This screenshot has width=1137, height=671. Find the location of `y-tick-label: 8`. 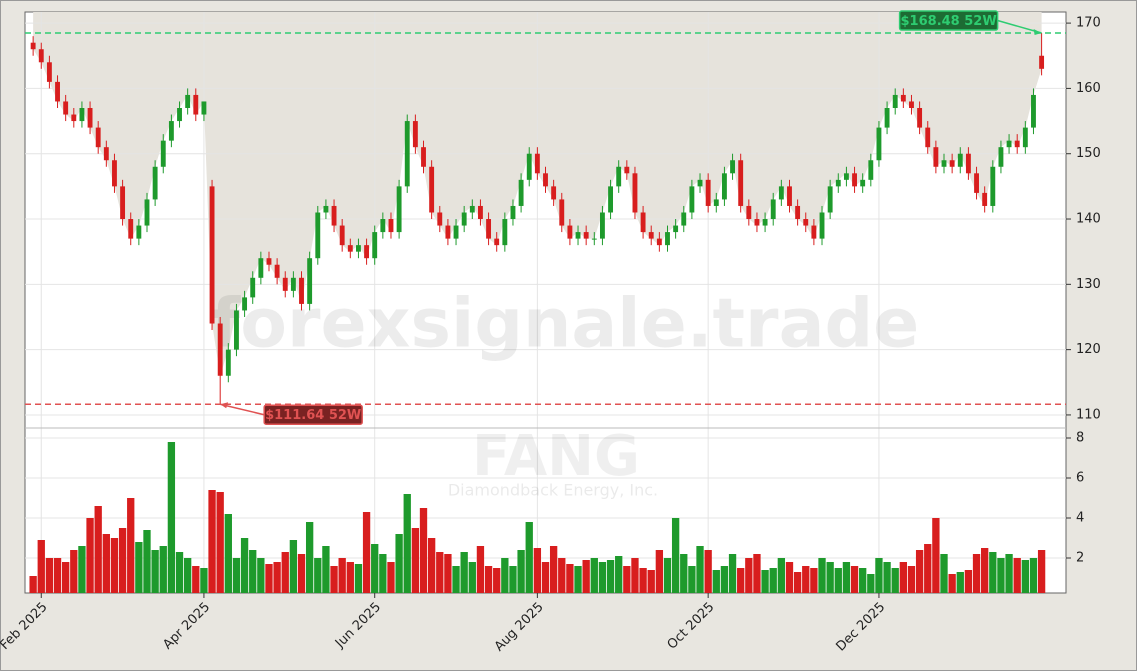

y-tick-label: 8 is located at coordinates (1080, 438).